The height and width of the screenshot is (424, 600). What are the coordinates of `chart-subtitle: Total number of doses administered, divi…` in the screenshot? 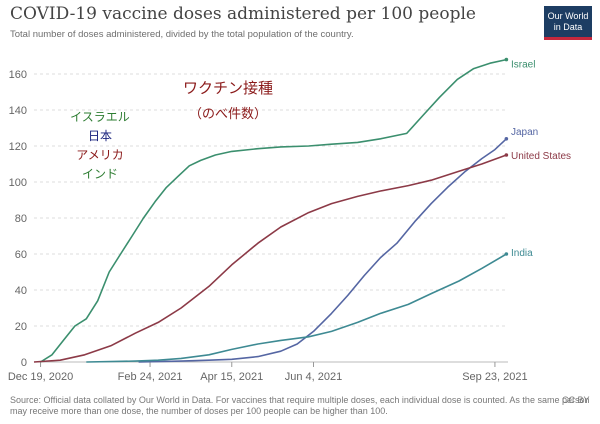 It's located at (182, 34).